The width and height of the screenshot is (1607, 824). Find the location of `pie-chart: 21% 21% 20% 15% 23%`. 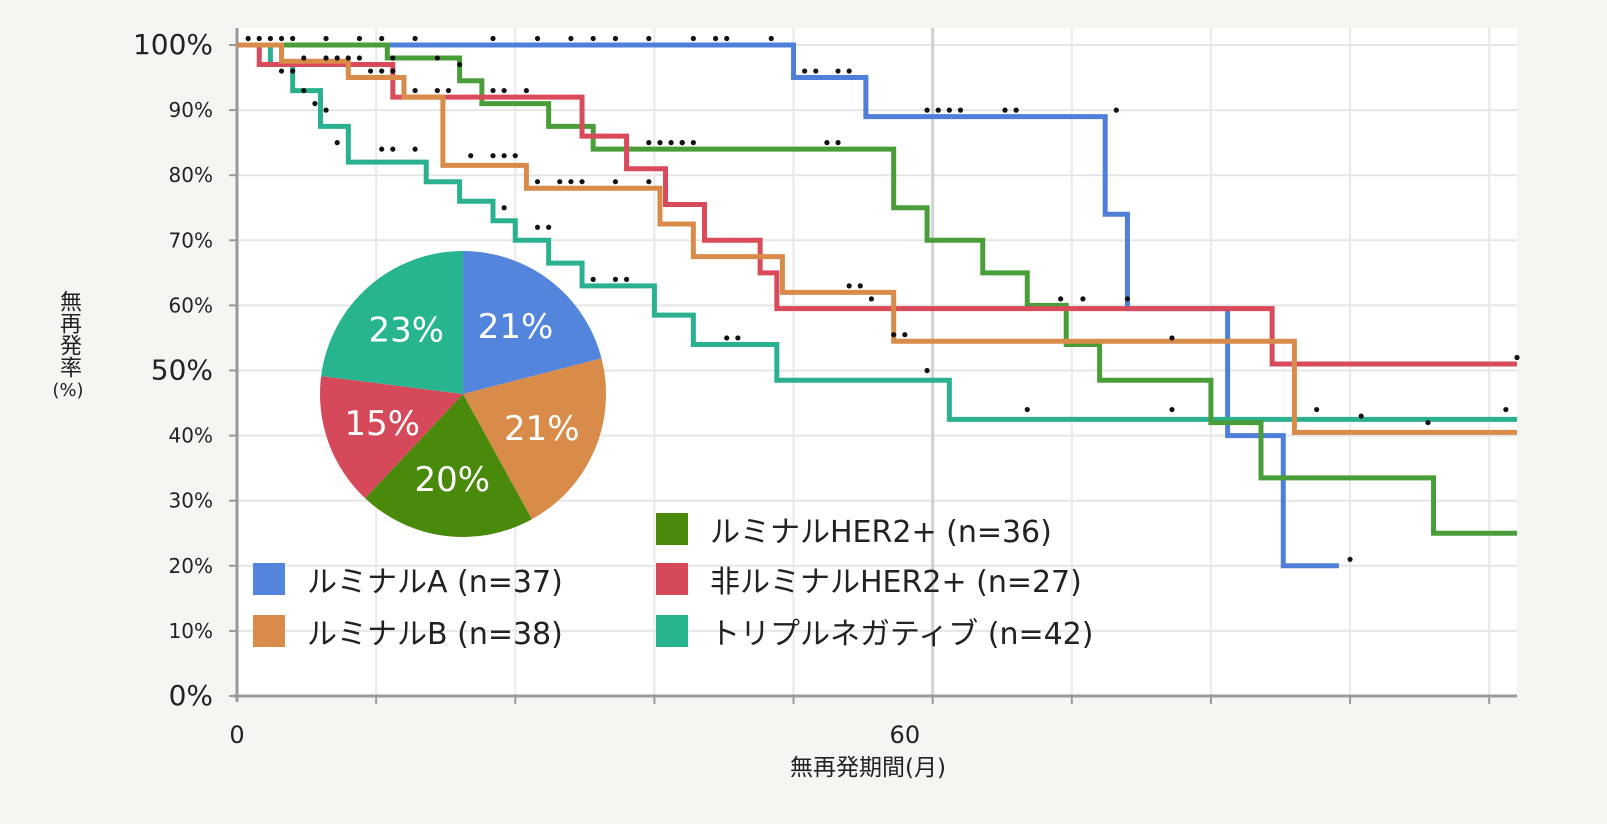

pie-chart: 21% 21% 20% 15% 23% is located at coordinates (463, 394).